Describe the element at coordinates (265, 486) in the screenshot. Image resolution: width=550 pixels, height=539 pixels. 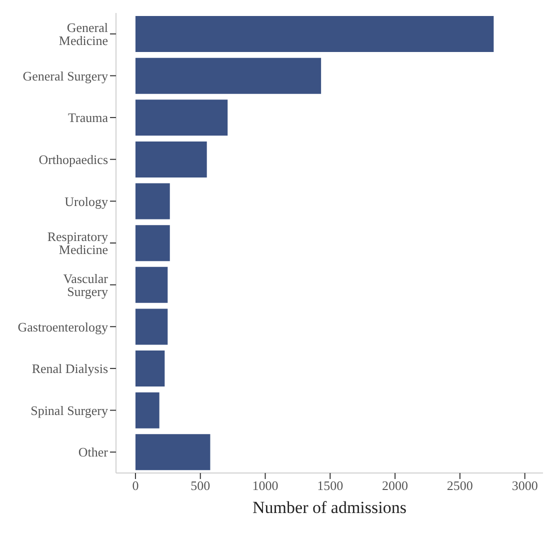
I see `x-tick-label: 1000` at that location.